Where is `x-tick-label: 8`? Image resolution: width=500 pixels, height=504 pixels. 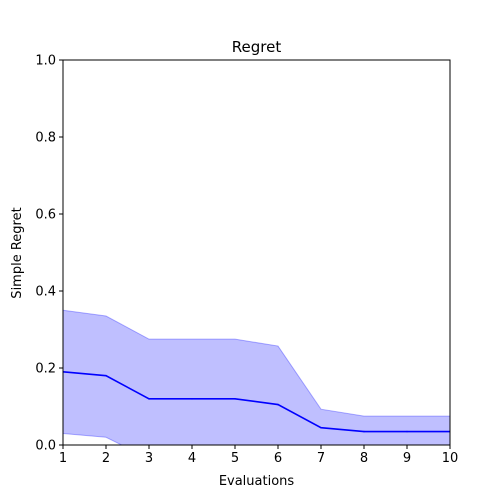 x-tick-label: 8 is located at coordinates (364, 458).